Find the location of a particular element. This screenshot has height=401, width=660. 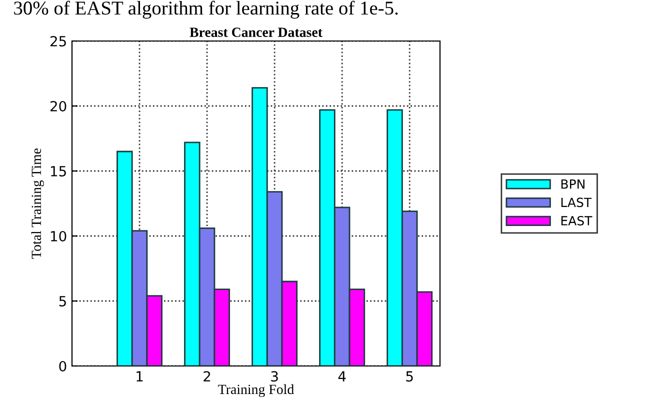

legend-label: EAST is located at coordinates (576, 221).